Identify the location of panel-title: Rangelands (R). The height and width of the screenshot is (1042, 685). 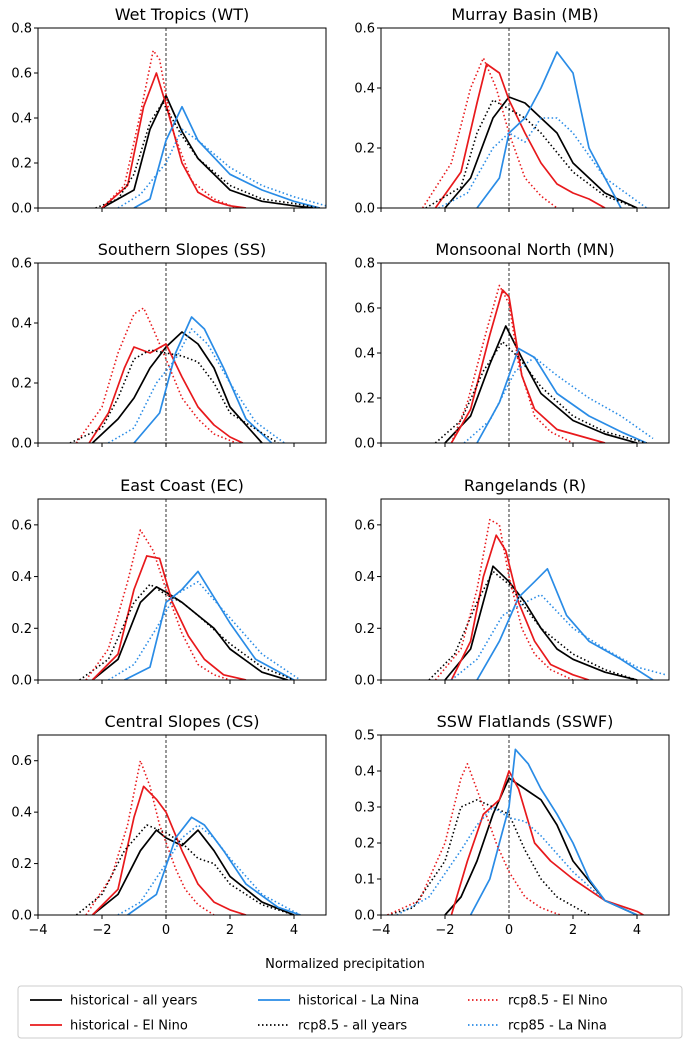
(525, 485).